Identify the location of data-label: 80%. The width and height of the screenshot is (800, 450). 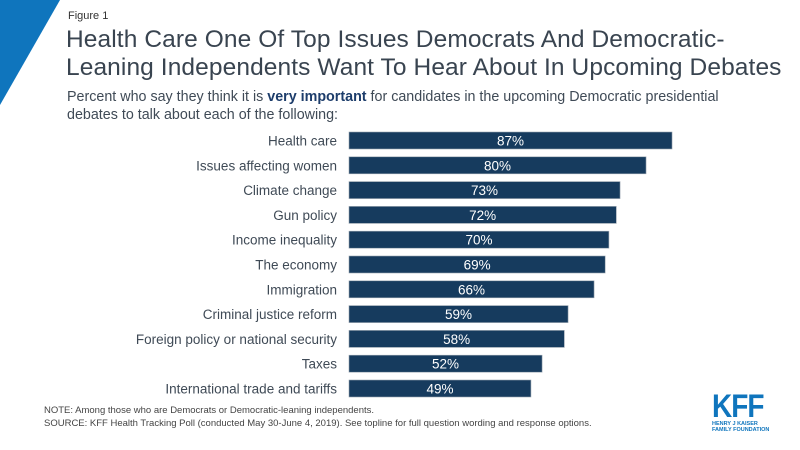
(497, 165).